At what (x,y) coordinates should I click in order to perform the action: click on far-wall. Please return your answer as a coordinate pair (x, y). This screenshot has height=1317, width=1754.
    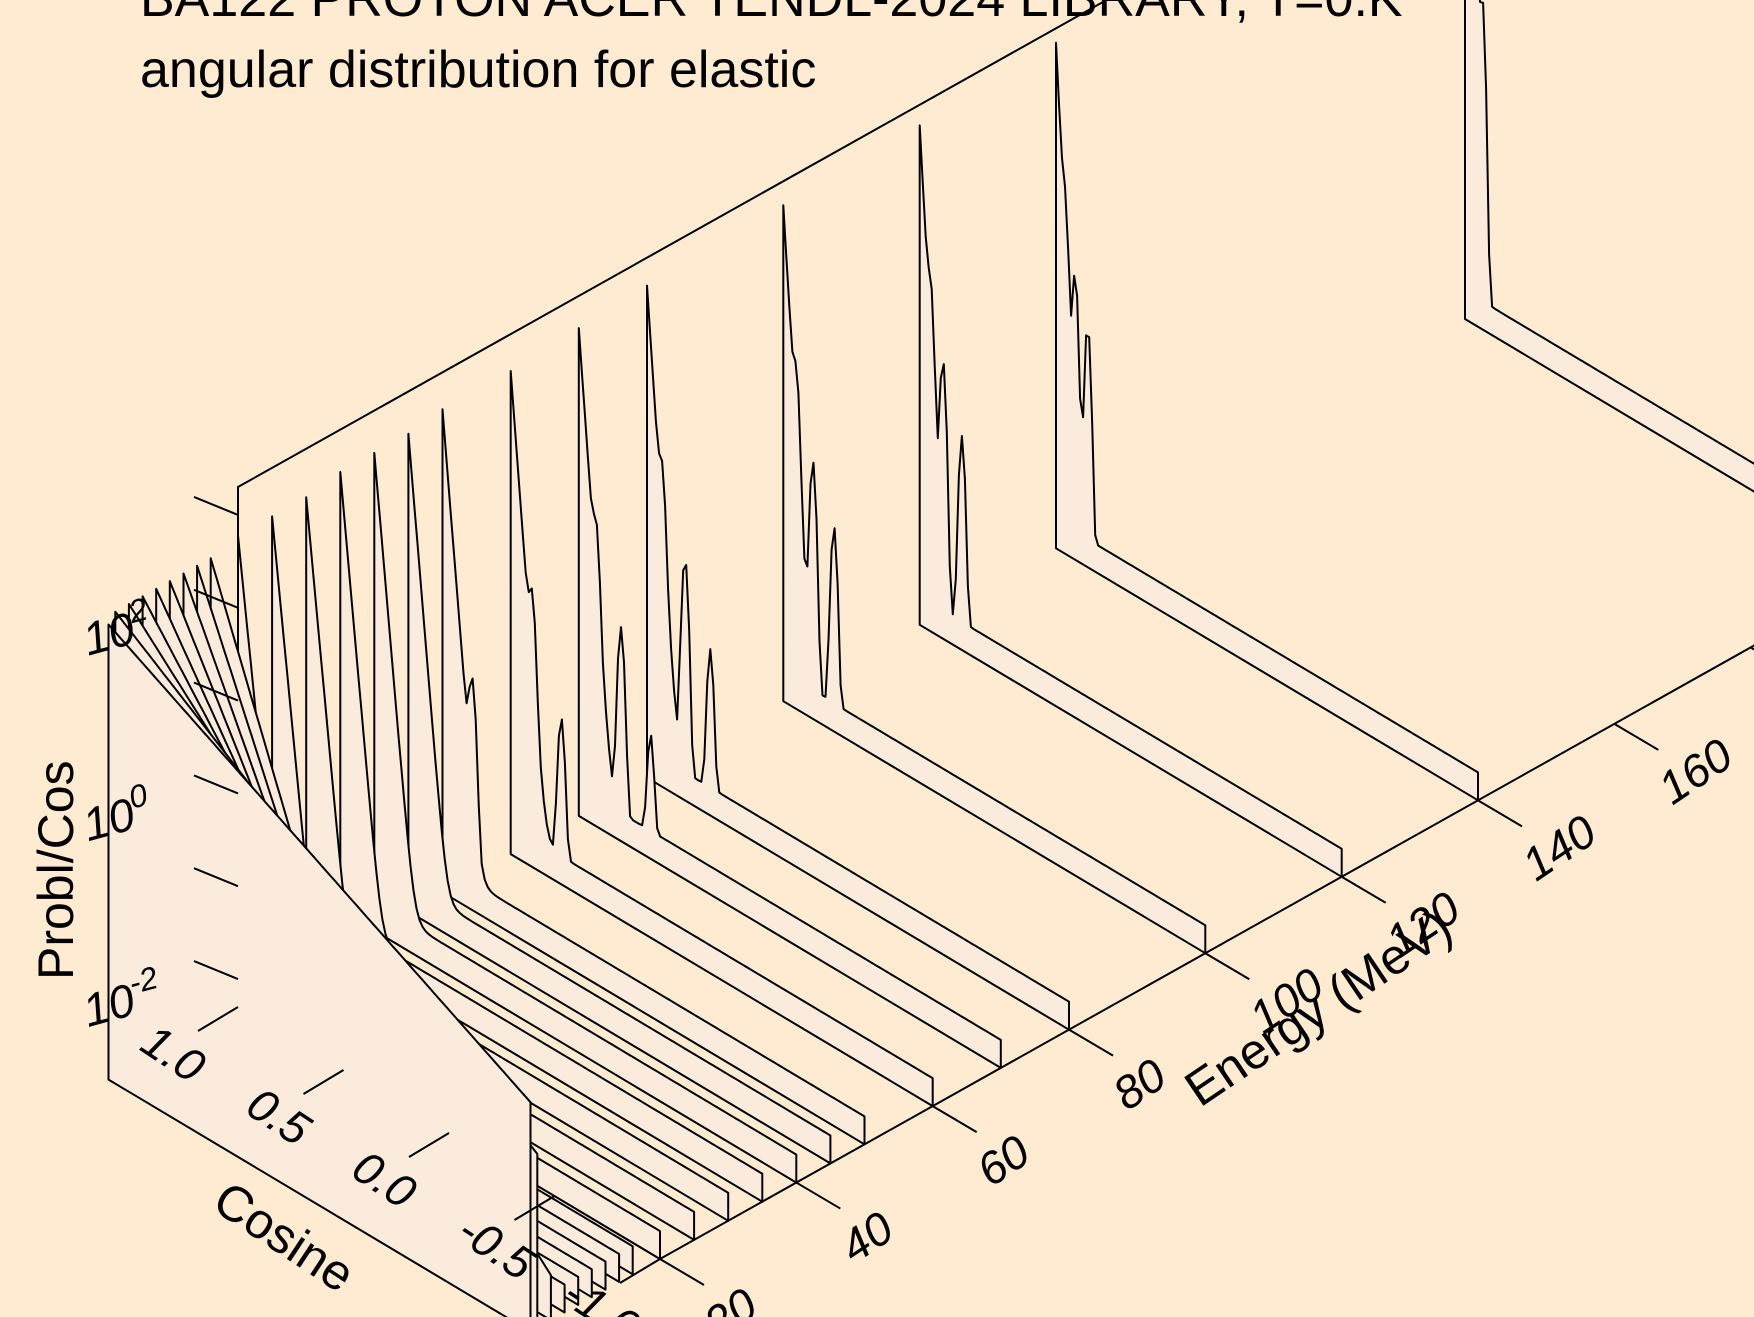
    Looking at the image, I should click on (1609, 285).